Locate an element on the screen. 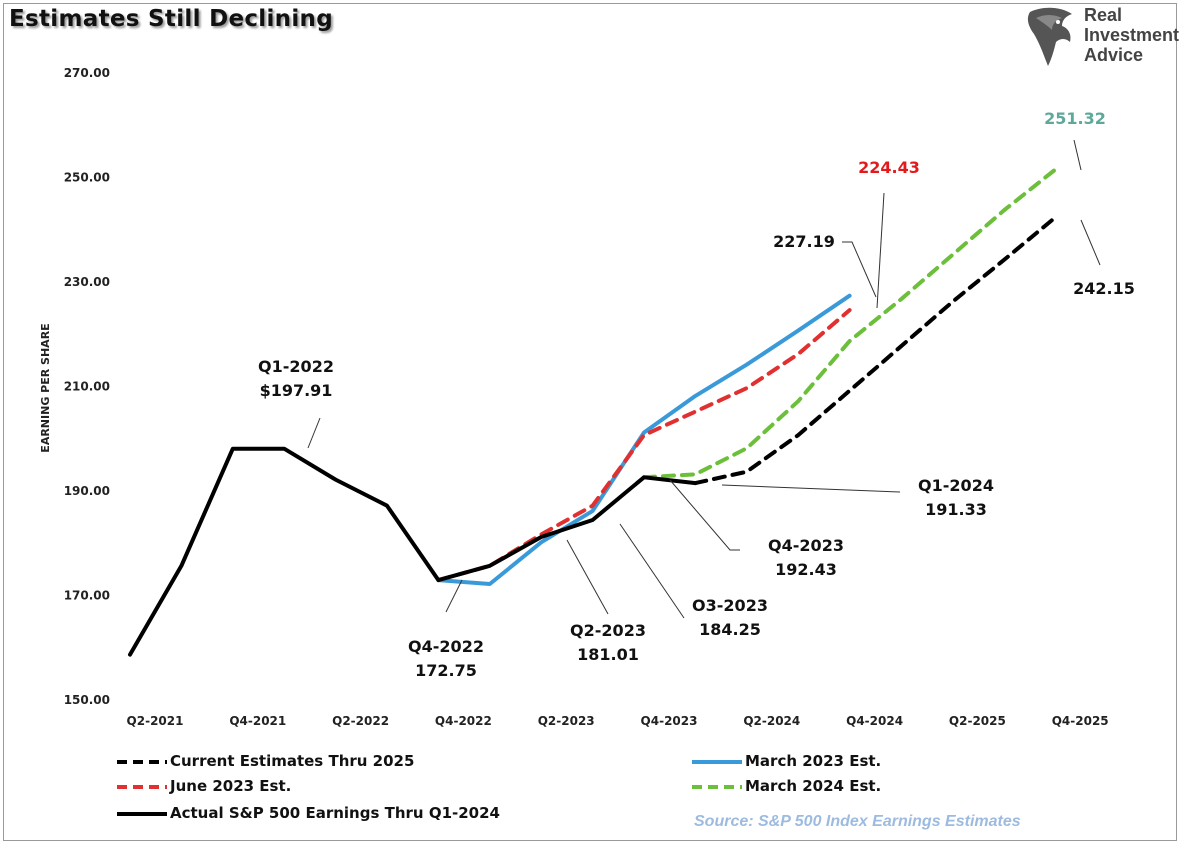 Image resolution: width=1184 pixels, height=847 pixels. annotation-q3-2023: O3-2023 is located at coordinates (730, 605).